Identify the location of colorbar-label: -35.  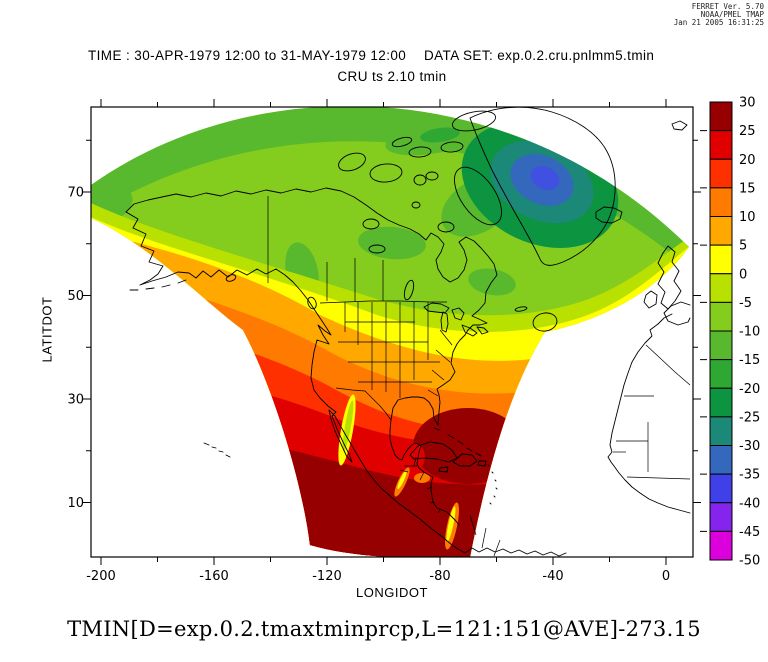
(749, 475).